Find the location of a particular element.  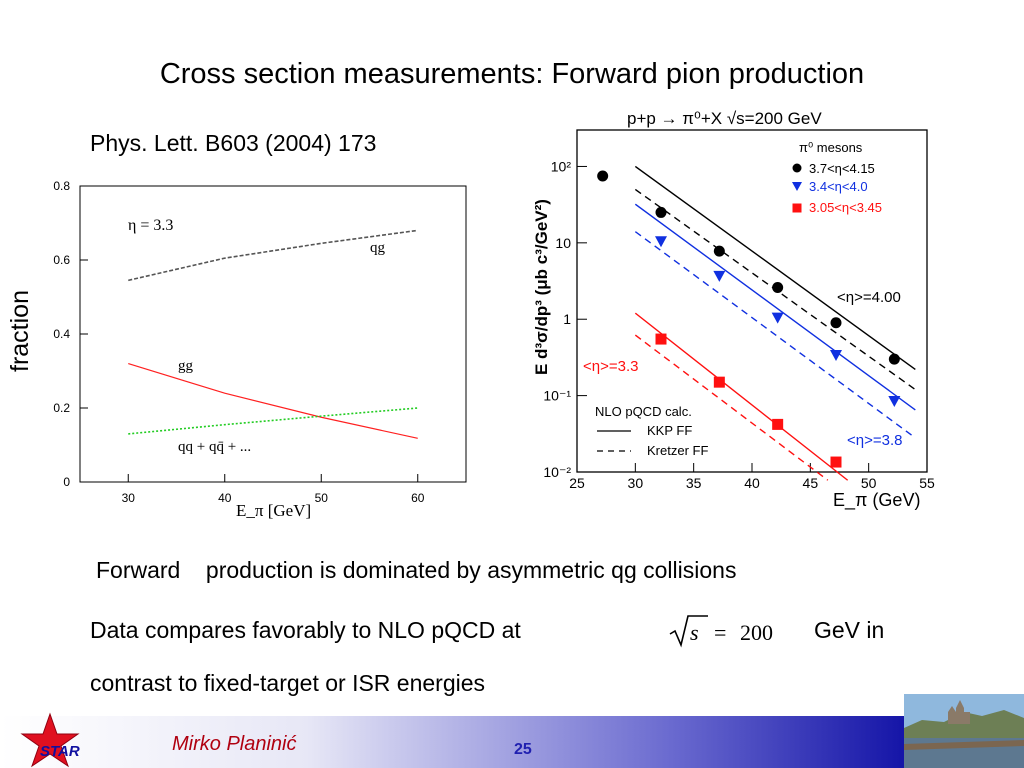

fraction-axis-label: fraction is located at coordinates (20, 331).